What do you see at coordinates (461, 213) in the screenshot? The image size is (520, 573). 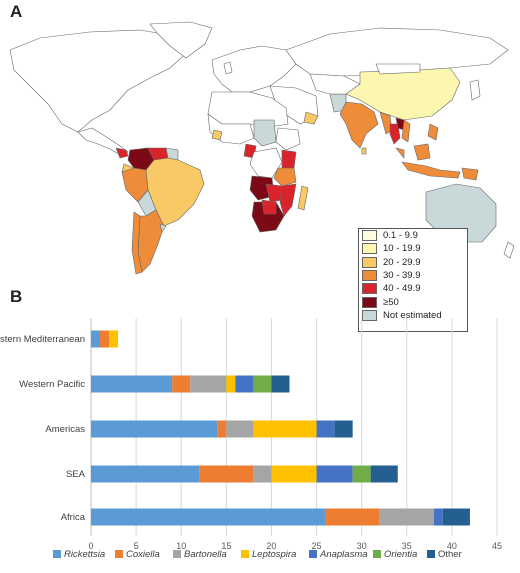 I see `map-australia` at bounding box center [461, 213].